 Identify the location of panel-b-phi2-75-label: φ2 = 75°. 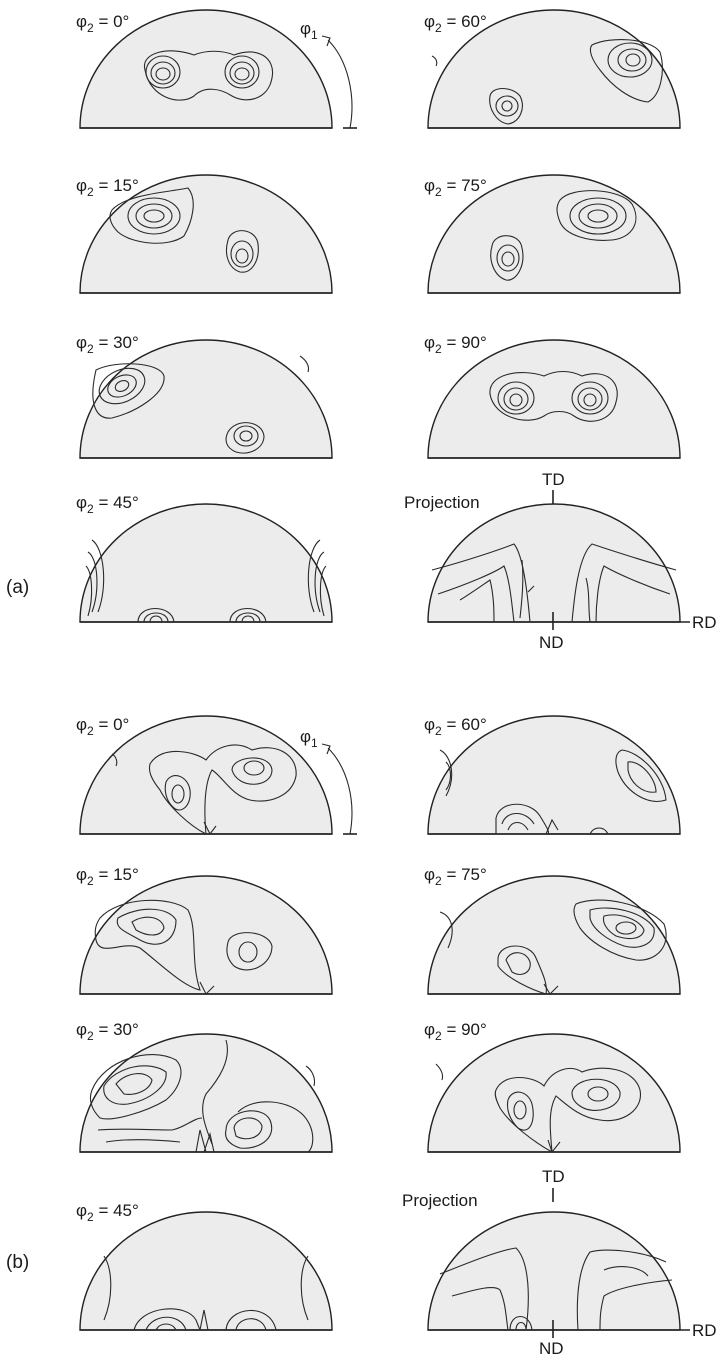
(455, 876).